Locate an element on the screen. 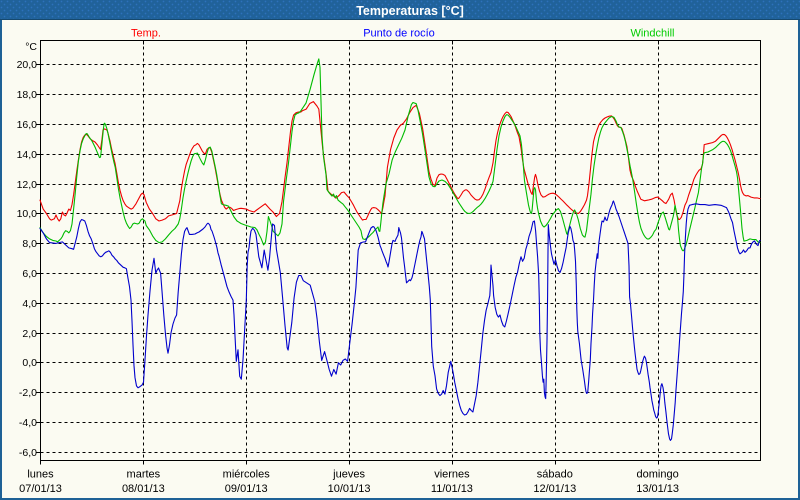 The width and height of the screenshot is (800, 500). svg-text: 20,0 is located at coordinates (27, 65).